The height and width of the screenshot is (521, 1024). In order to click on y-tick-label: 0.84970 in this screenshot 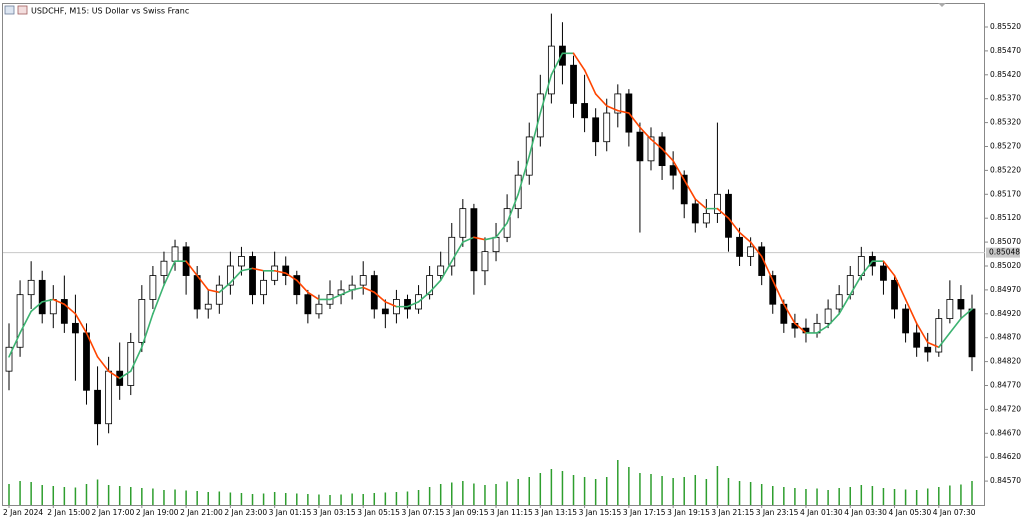, I will do `click(1005, 289)`.